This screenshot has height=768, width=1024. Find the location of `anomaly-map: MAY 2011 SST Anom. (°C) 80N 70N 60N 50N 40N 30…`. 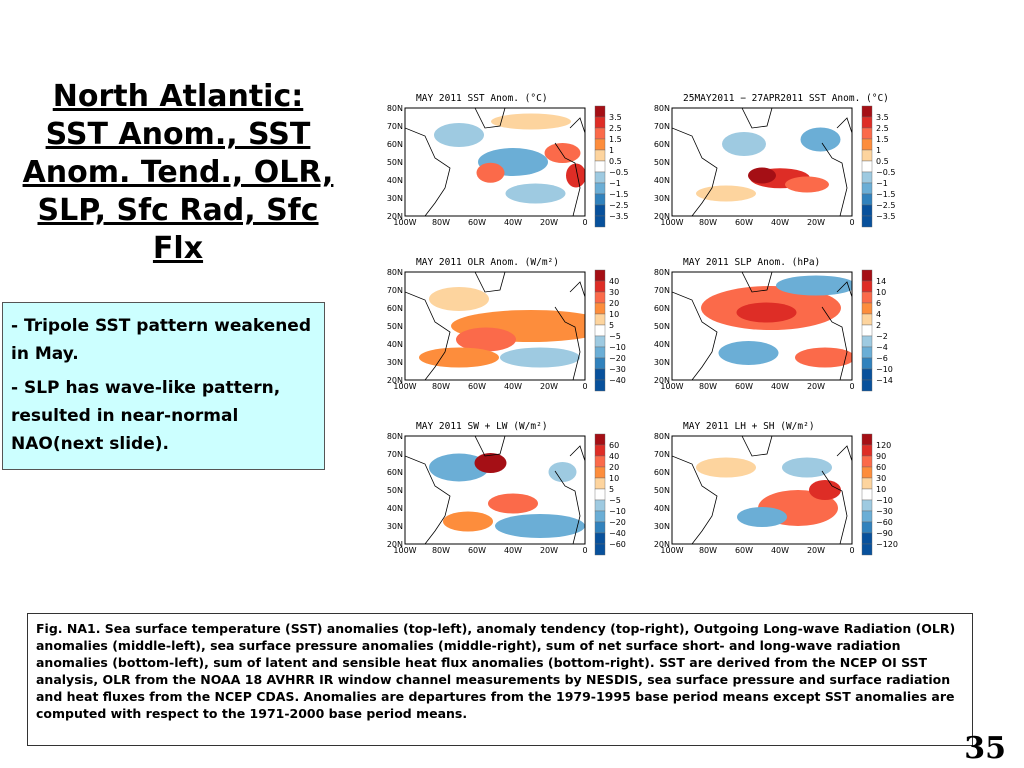

anomaly-map: MAY 2011 SST Anom. (°C) 80N 70N 60N 50N 40N 30… is located at coordinates (507, 160).